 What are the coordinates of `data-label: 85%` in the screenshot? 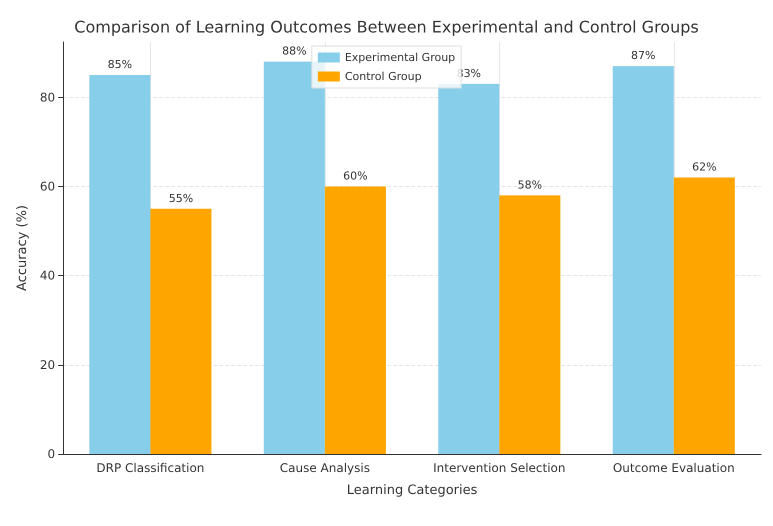 It's located at (120, 64).